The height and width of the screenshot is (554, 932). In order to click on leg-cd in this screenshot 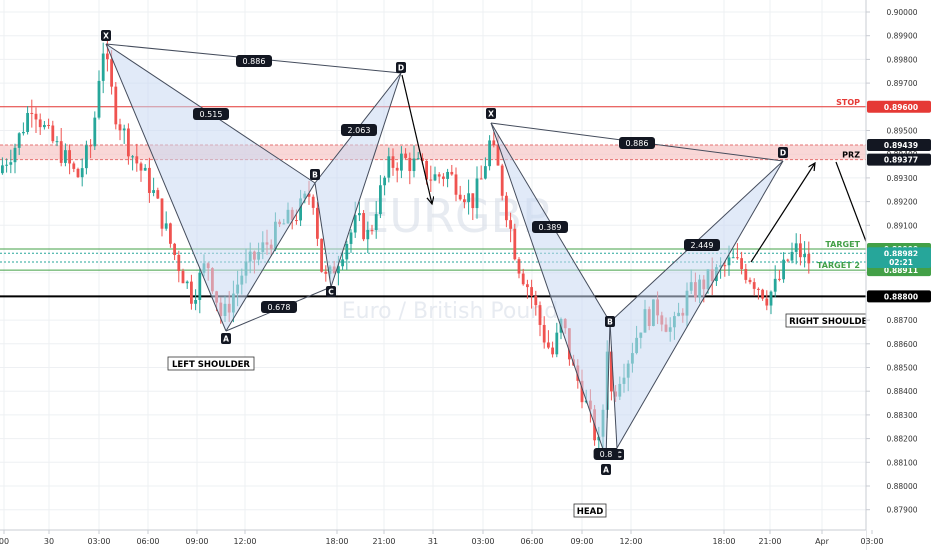, I will do `click(366, 180)`.